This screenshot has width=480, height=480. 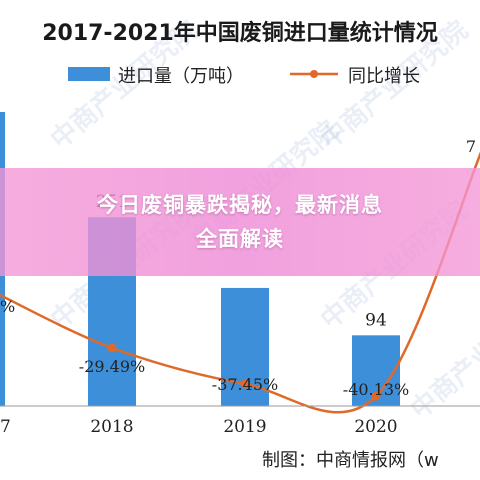 I want to click on growth-label-2021: 7, so click(x=471, y=146).